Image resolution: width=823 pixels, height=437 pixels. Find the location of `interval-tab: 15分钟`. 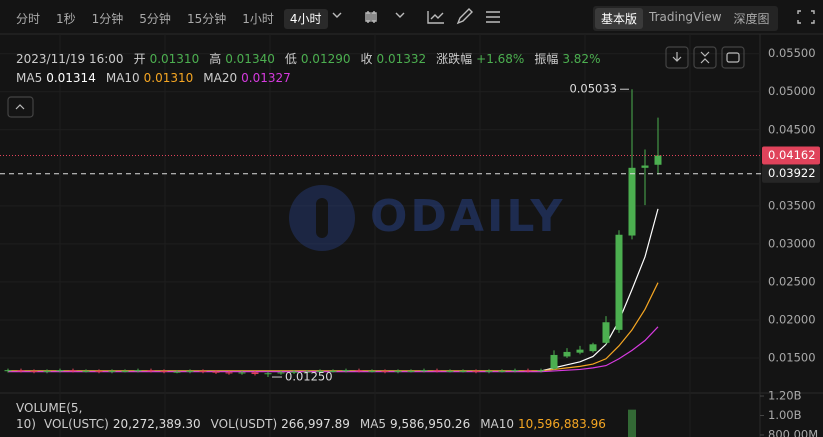

interval-tab: 15分钟 is located at coordinates (206, 19).